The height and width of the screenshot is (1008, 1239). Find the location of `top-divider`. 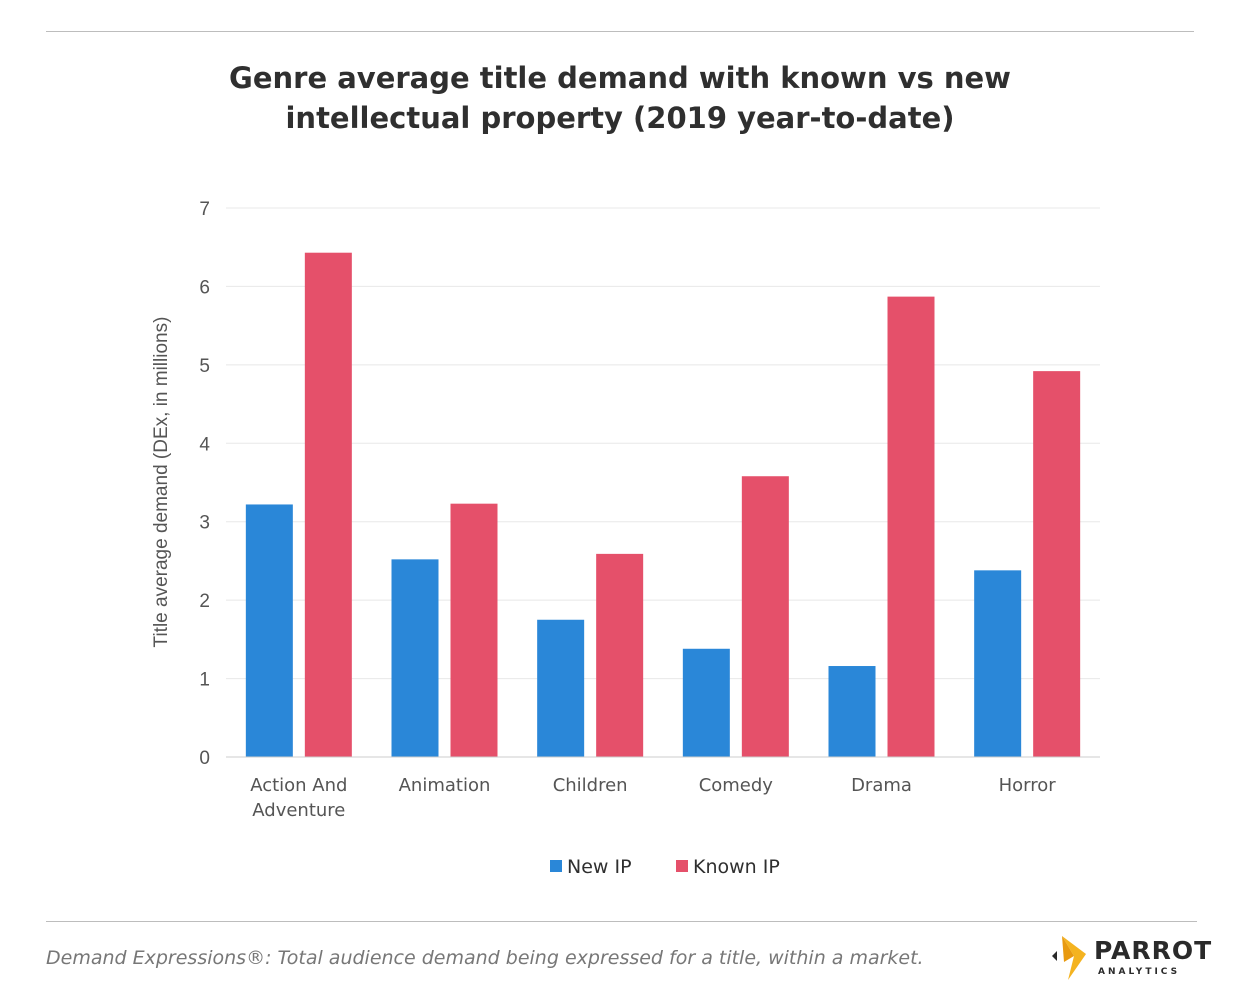

top-divider is located at coordinates (620, 31).